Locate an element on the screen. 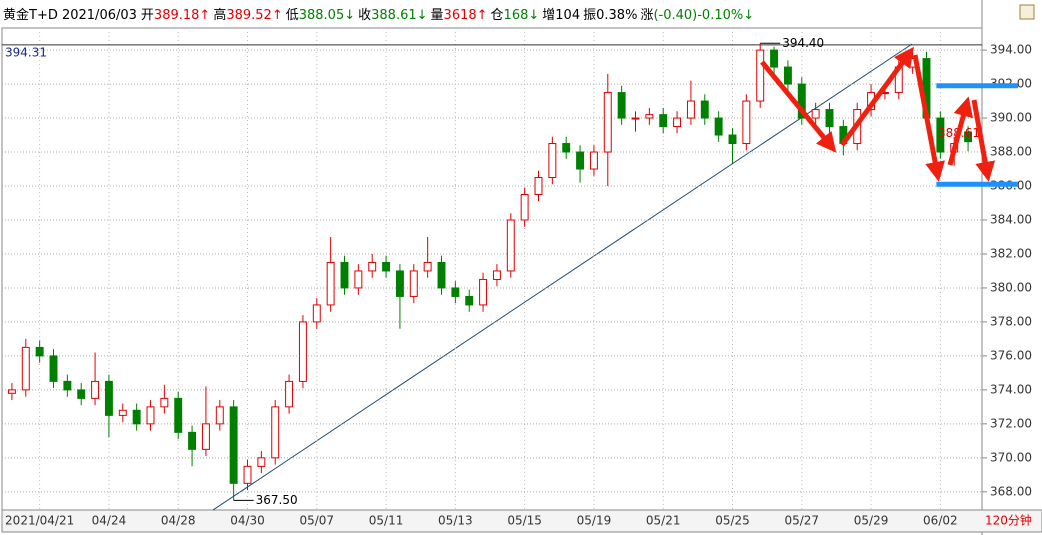  x-tick-label: 05/29 is located at coordinates (871, 521).